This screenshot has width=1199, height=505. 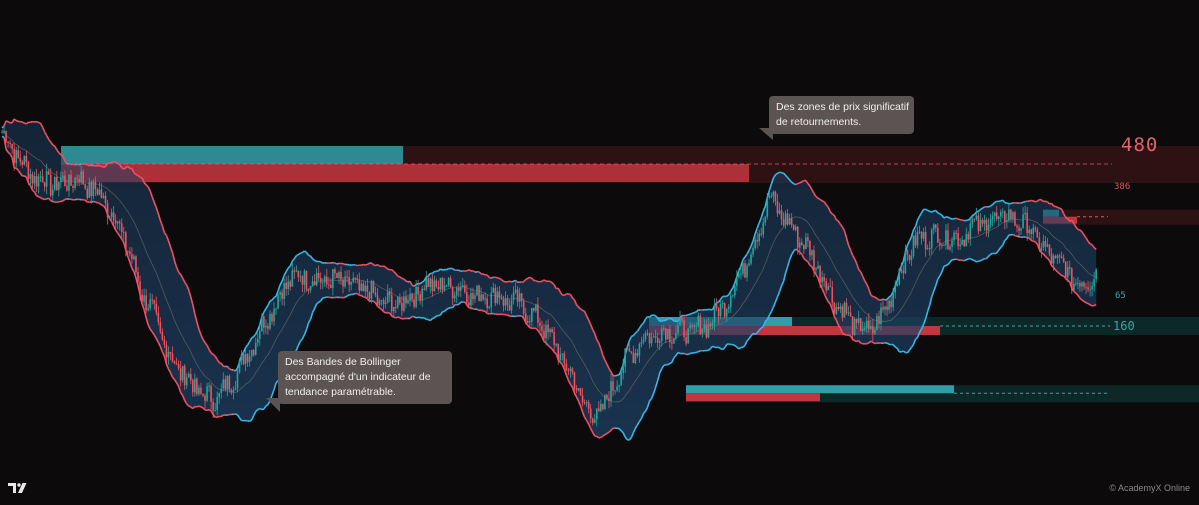 I want to click on bollinger-callout-line-3: tendance paramétrable., so click(x=340, y=392).